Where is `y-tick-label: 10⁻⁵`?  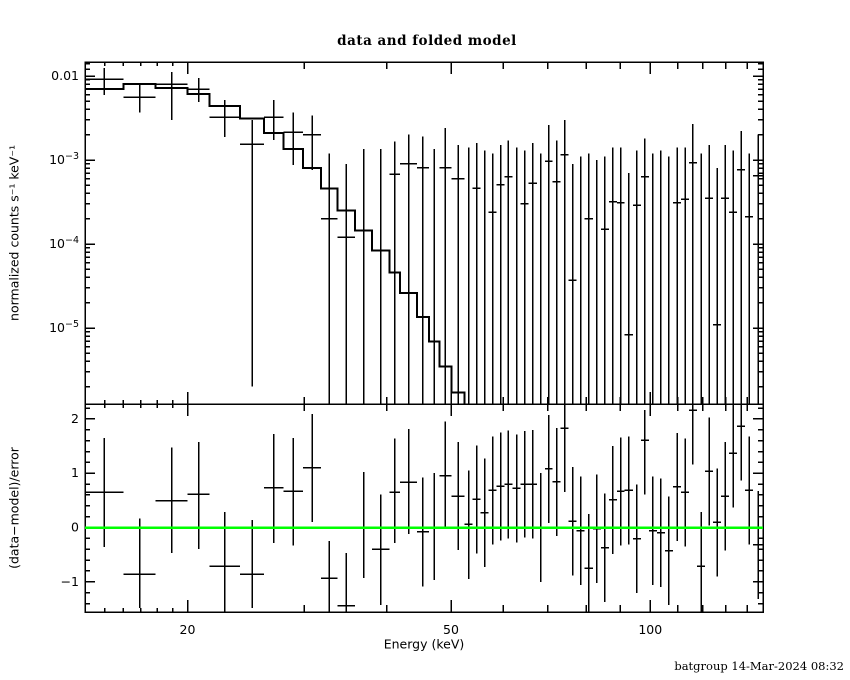 y-tick-label: 10⁻⁵ is located at coordinates (64, 327).